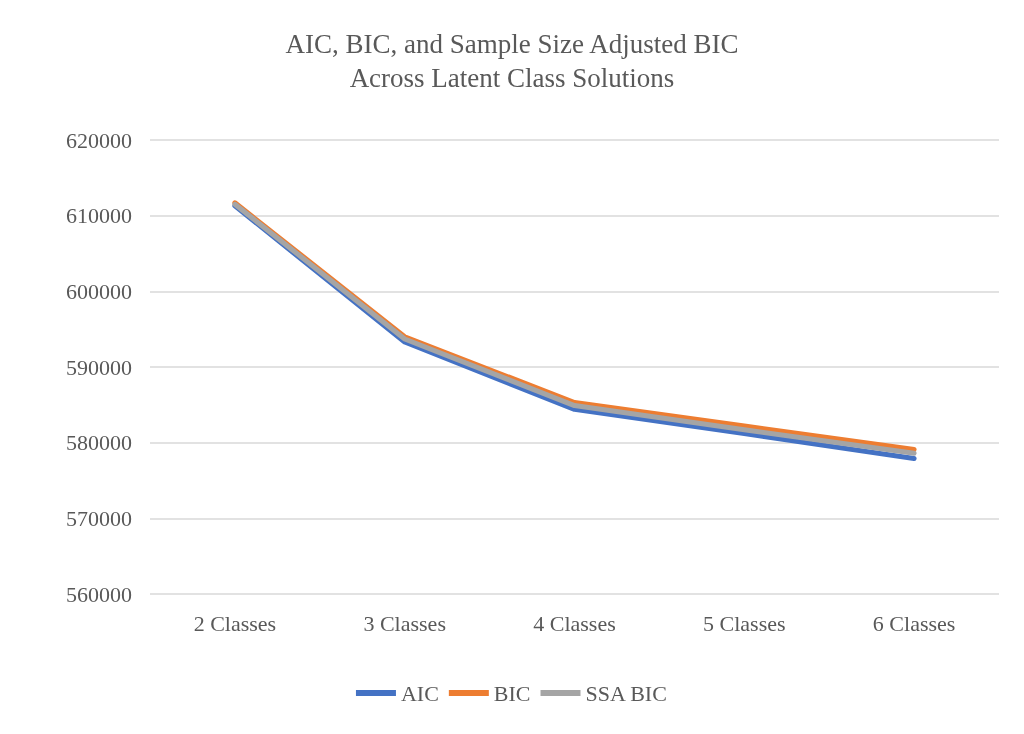 The image size is (1024, 734). I want to click on x-tick-label: 5 Classes, so click(744, 623).